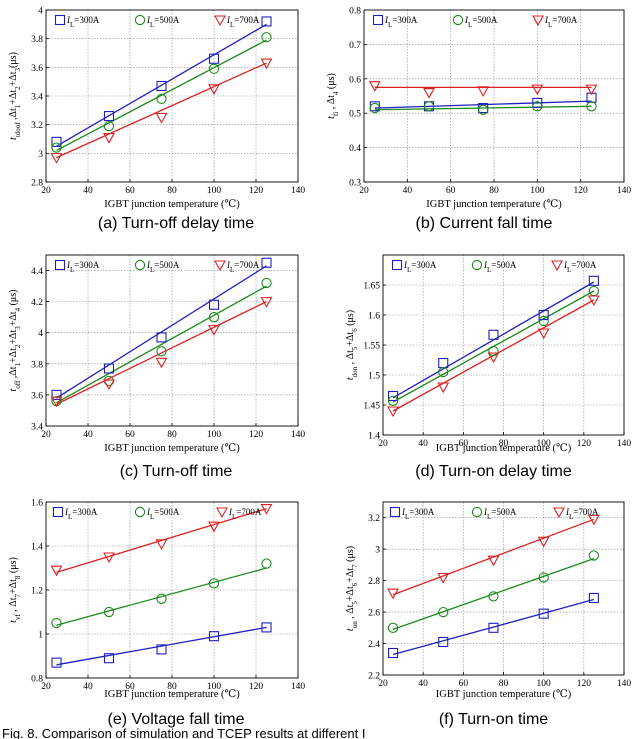 The image size is (637, 739). I want to click on x-tick-label: 120, so click(581, 191).